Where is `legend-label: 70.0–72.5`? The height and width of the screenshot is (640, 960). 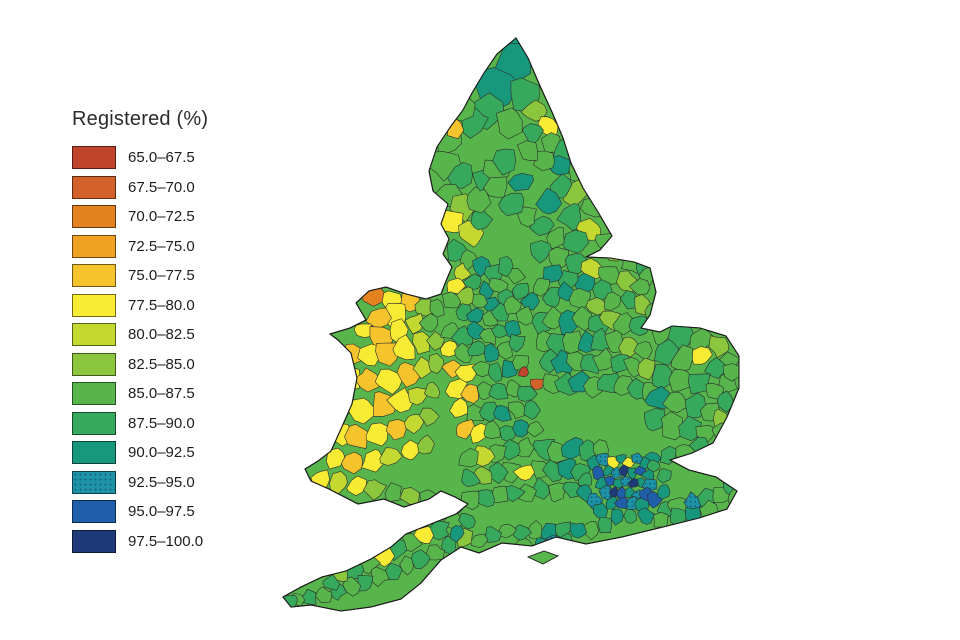
legend-label: 70.0–72.5 is located at coordinates (161, 217).